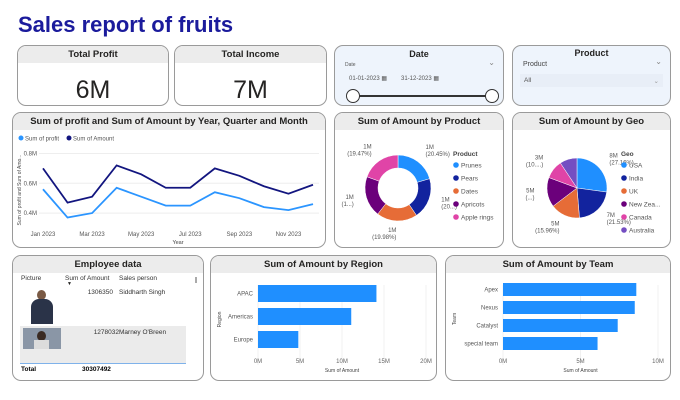  Describe the element at coordinates (419, 54) in the screenshot. I see `slicer-title: Date` at that location.